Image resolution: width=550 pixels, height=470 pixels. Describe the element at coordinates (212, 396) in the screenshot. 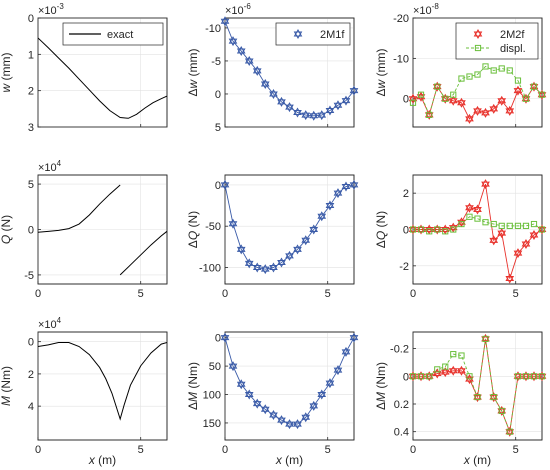

I see `y-tick-label: 100` at that location.